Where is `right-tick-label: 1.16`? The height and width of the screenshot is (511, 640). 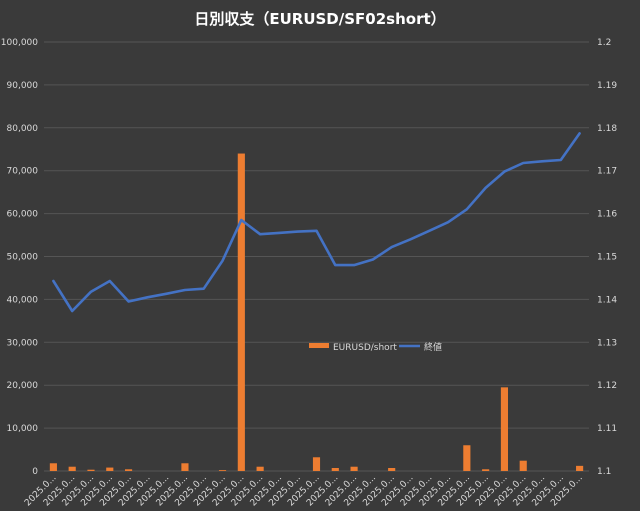 right-tick-label: 1.16 is located at coordinates (607, 215).